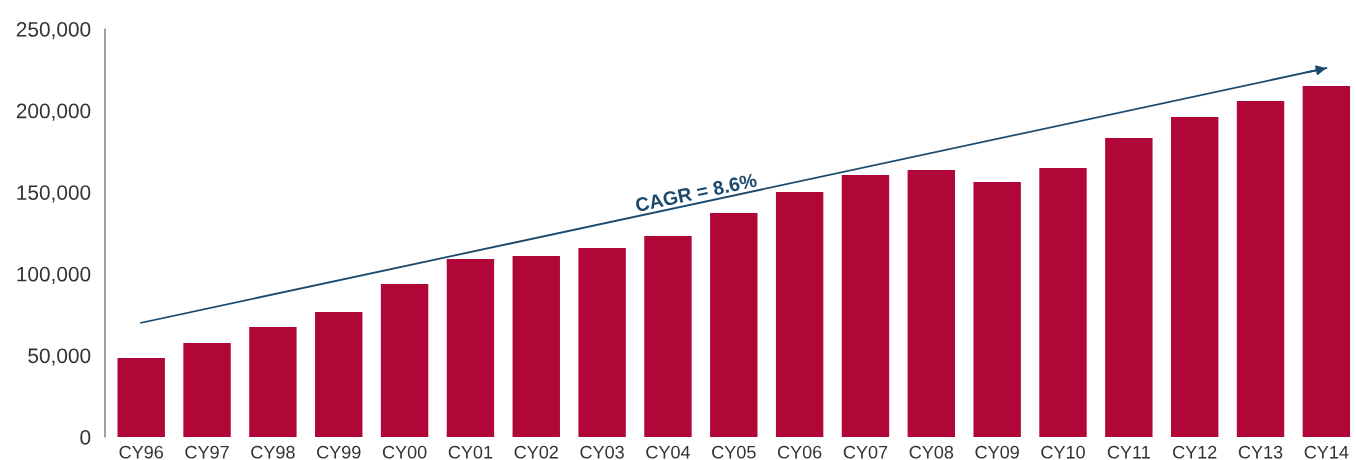 This screenshot has width=1356, height=460. Describe the element at coordinates (799, 452) in the screenshot. I see `x-tick-label: CY06` at that location.